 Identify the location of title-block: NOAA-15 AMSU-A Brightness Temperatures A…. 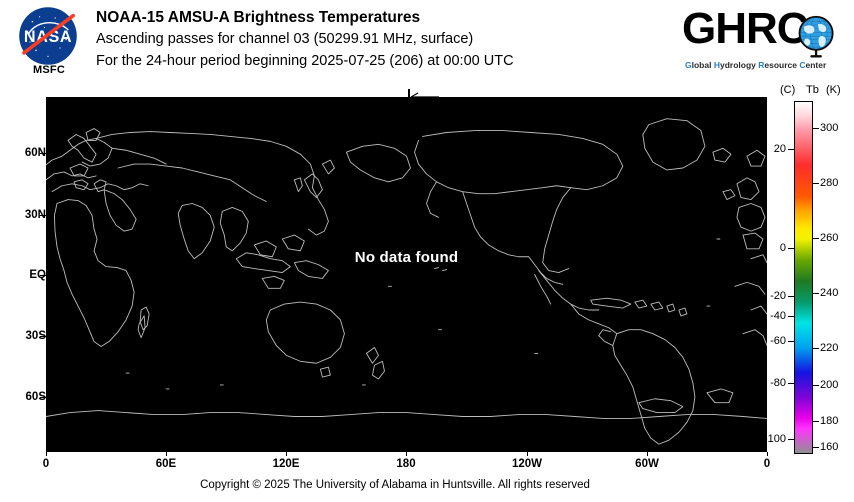
(386, 39).